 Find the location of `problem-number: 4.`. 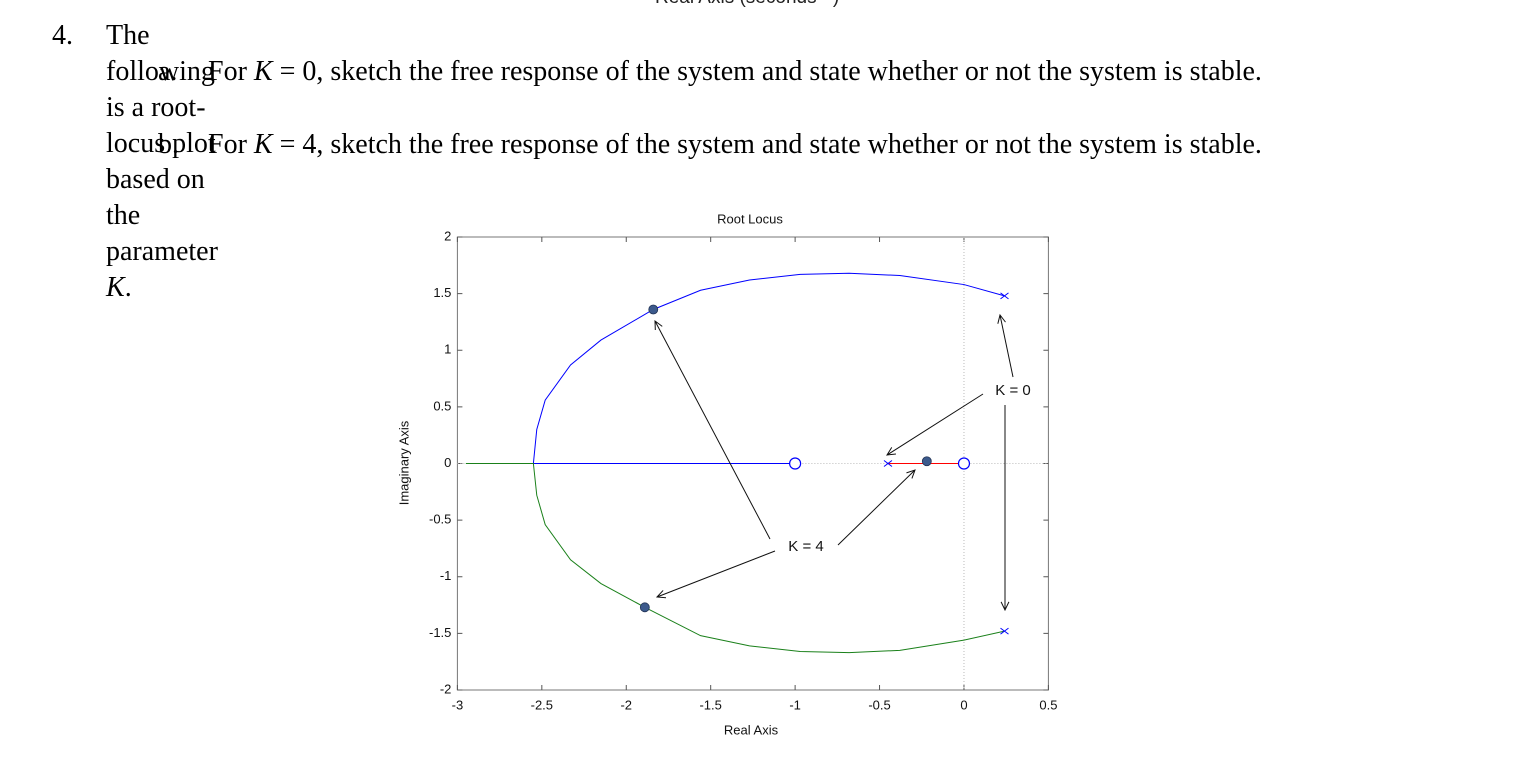

problem-number: 4. is located at coordinates (62, 35).